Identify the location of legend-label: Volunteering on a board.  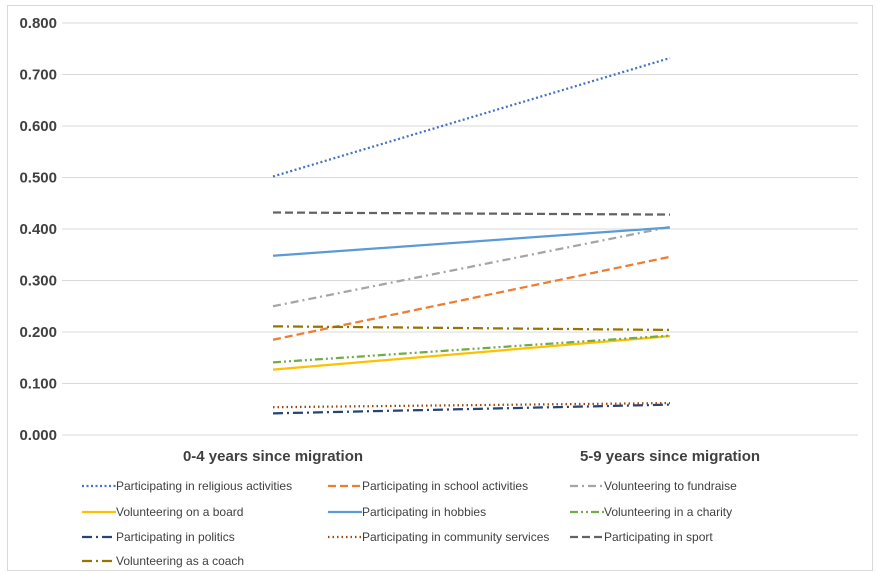
(179, 512).